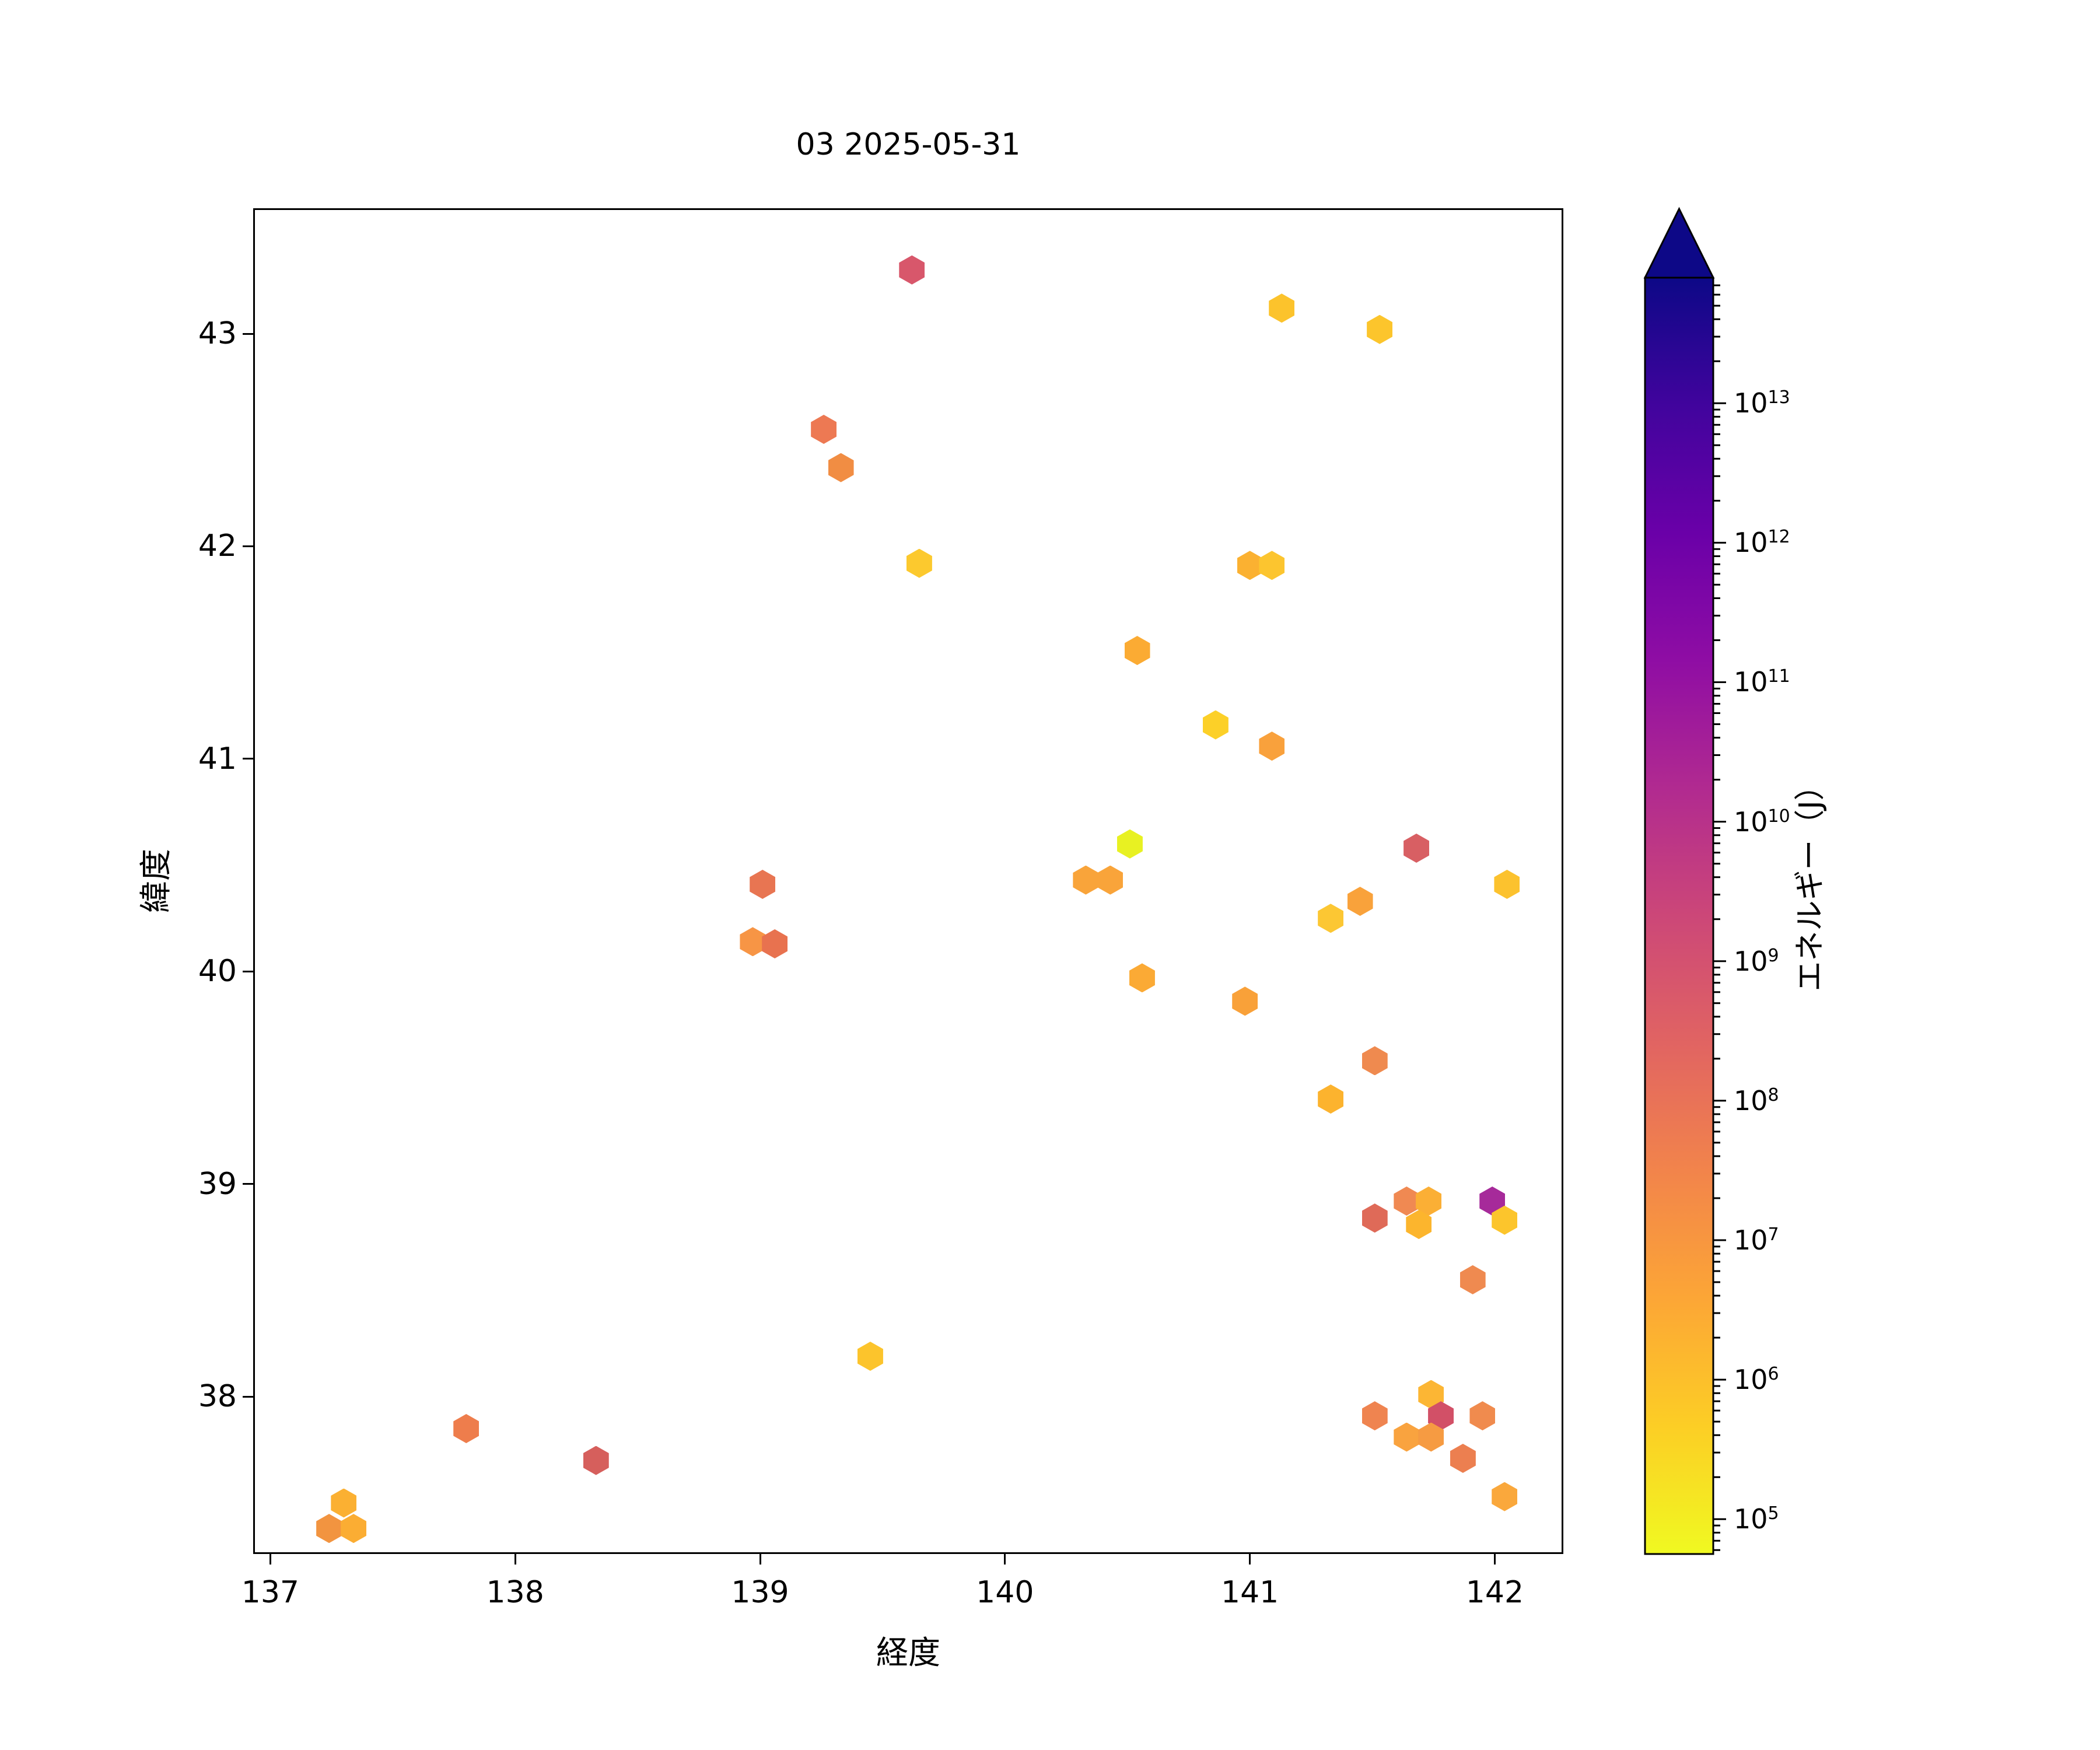  I want to click on x-tick-label: 142, so click(1494, 1592).